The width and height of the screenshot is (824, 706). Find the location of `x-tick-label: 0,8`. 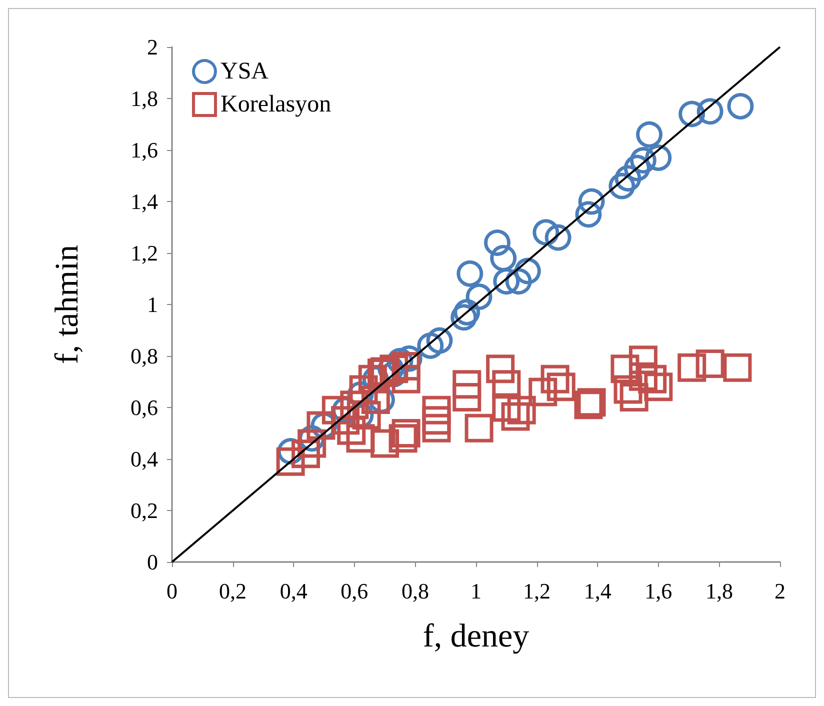

x-tick-label: 0,8 is located at coordinates (415, 591).